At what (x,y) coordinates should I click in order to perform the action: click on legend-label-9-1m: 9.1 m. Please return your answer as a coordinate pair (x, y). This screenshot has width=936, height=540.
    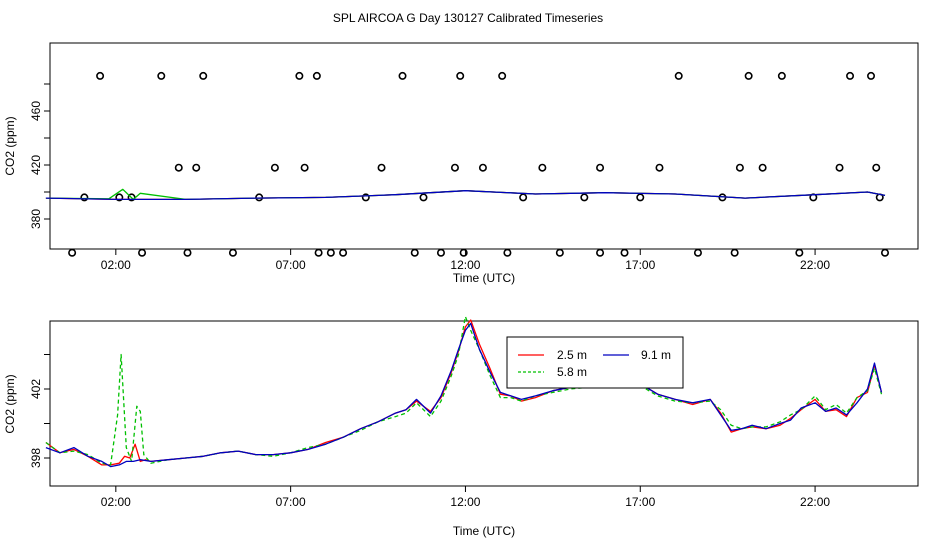
    Looking at the image, I should click on (656, 355).